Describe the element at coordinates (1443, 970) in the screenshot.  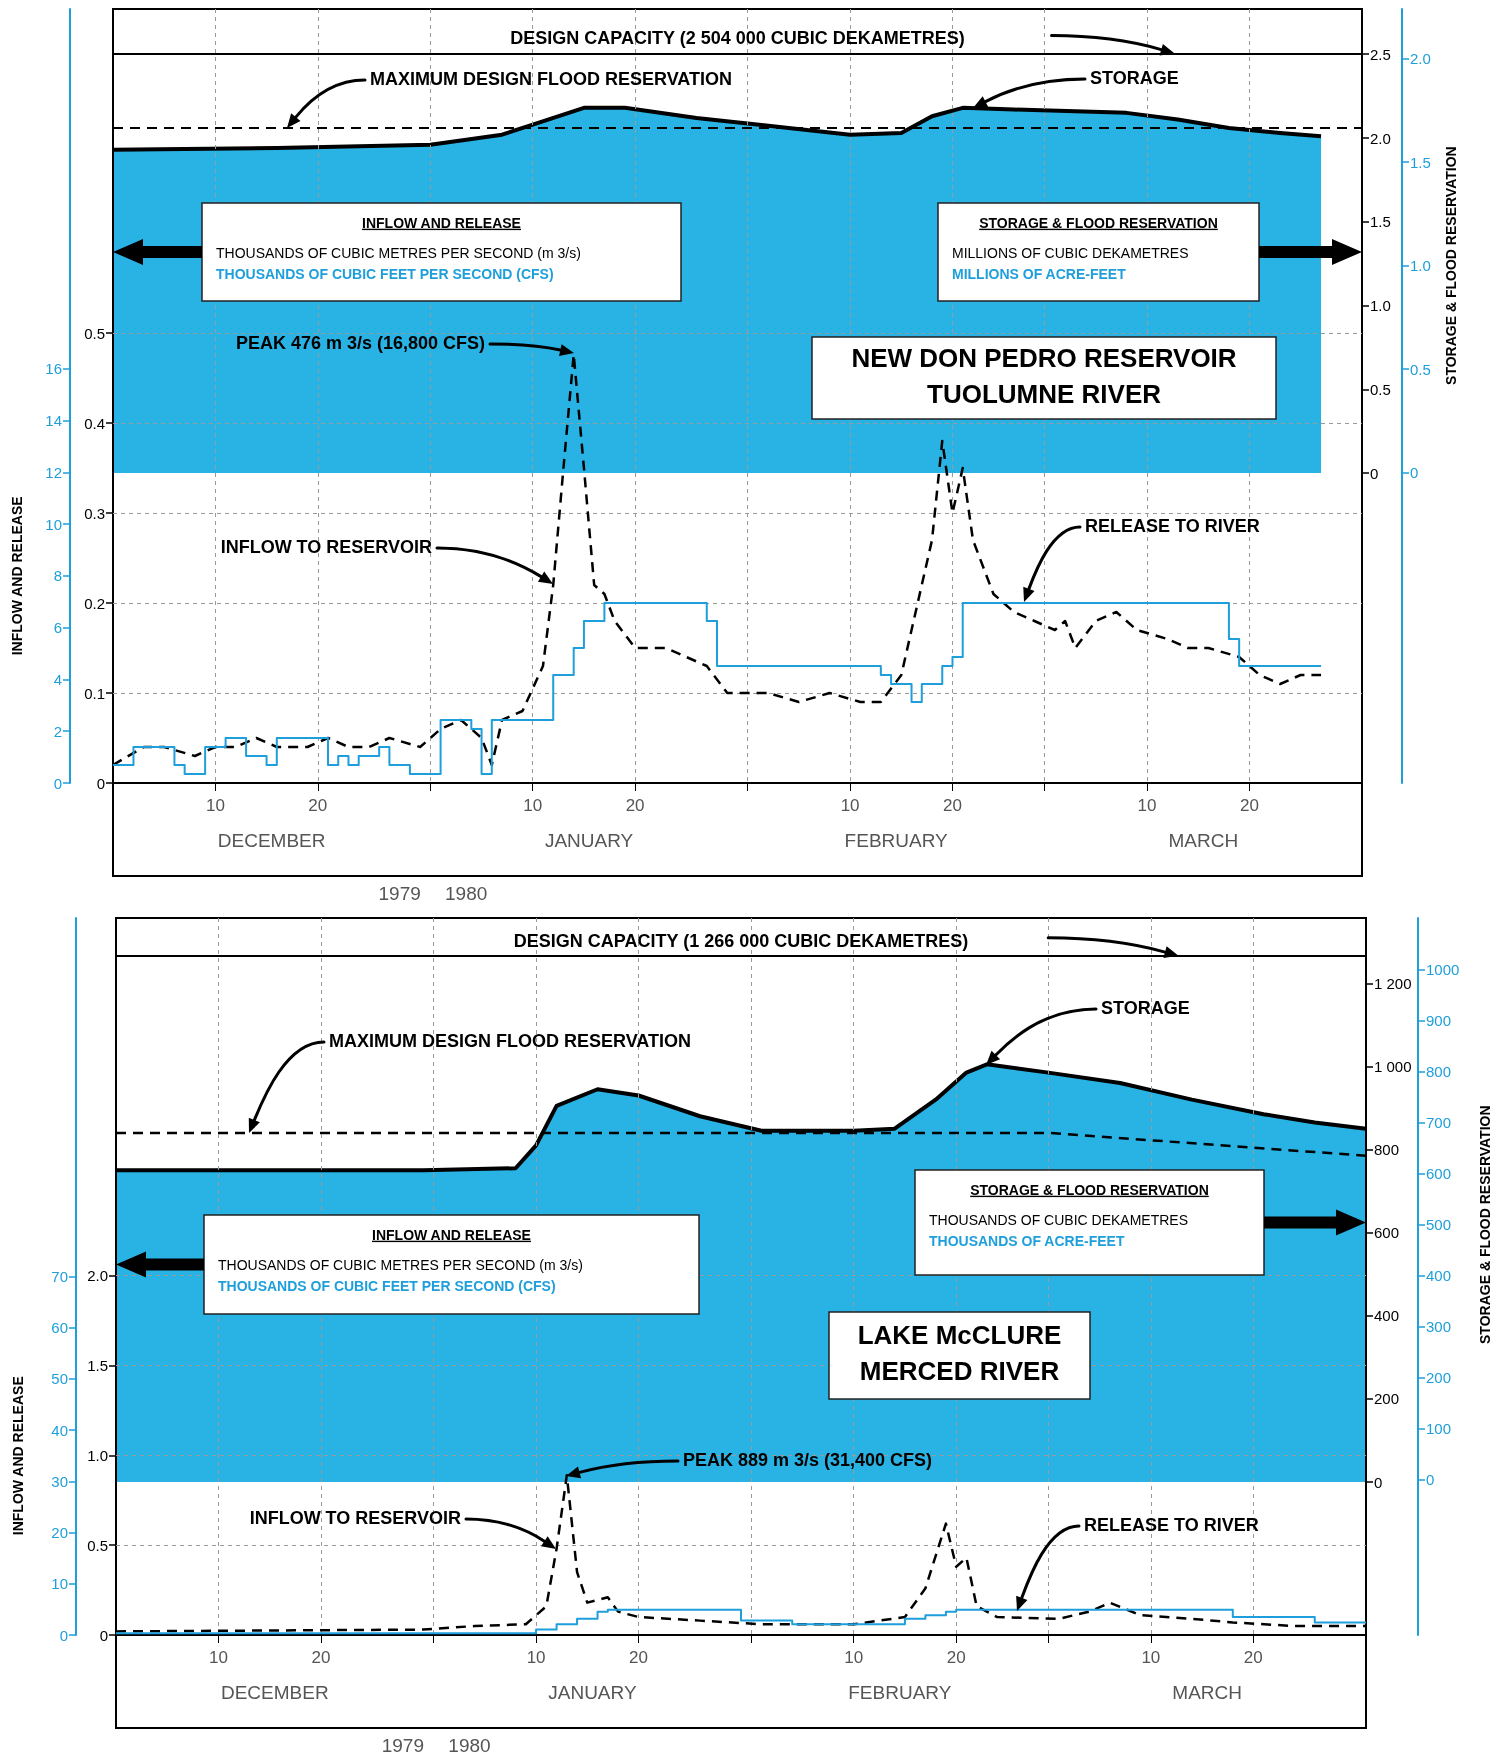
I see `y2-tick-label: 1000` at that location.